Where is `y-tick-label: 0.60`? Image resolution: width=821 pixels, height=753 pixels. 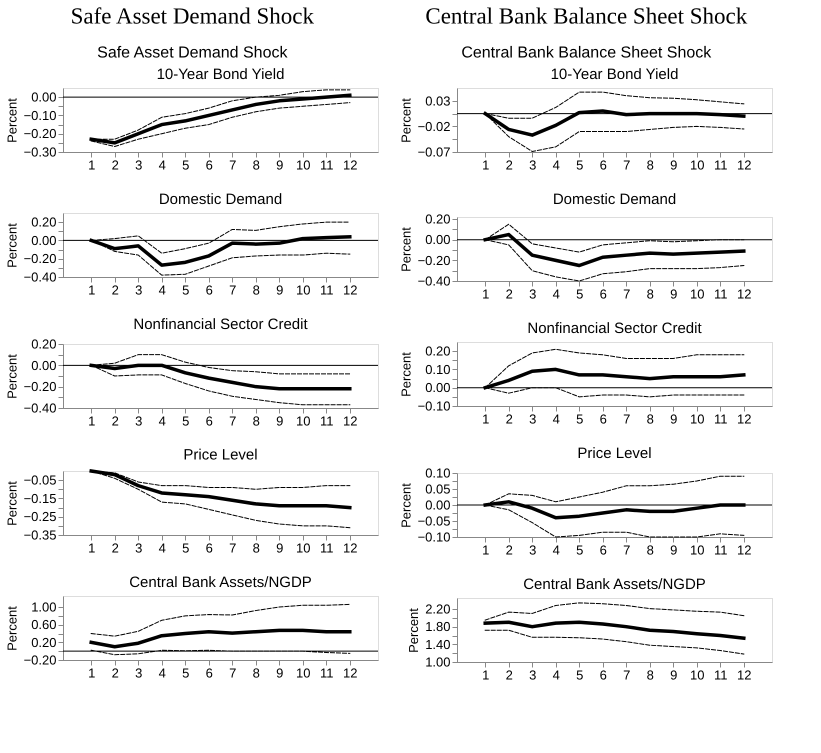 y-tick-label: 0.60 is located at coordinates (43, 624).